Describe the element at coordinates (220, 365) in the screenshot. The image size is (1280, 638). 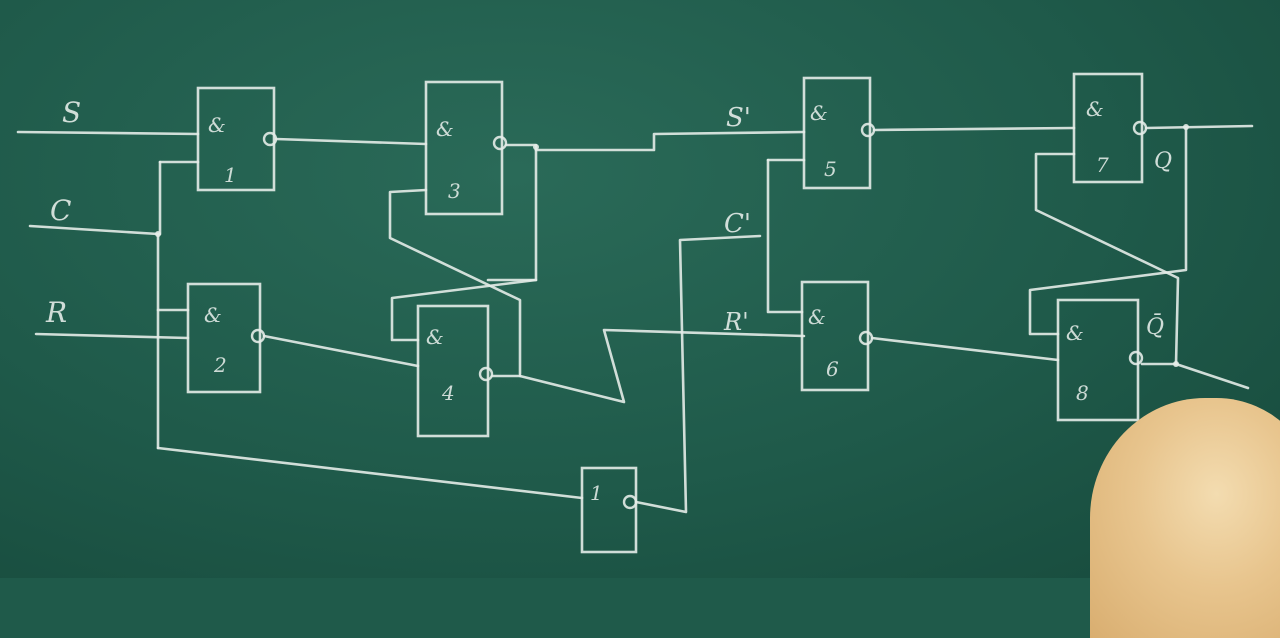
I see `gate-2-number: 2` at that location.